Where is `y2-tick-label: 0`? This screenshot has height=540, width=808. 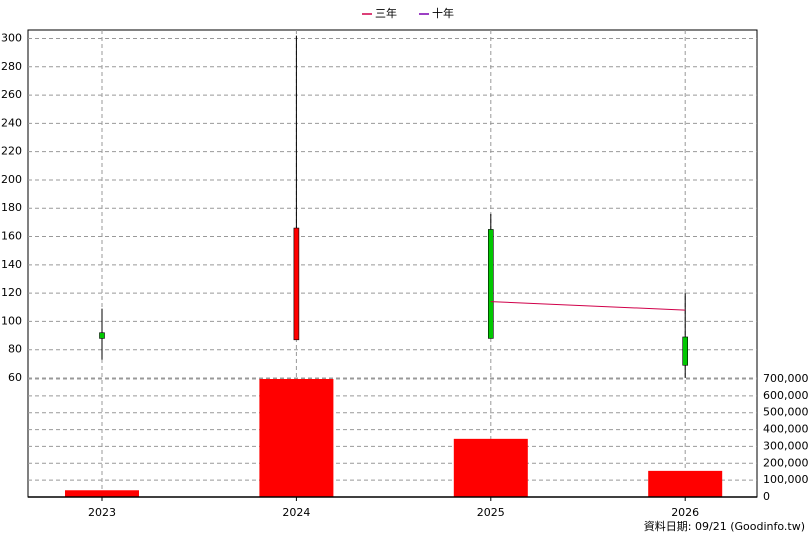 y2-tick-label: 0 is located at coordinates (766, 496).